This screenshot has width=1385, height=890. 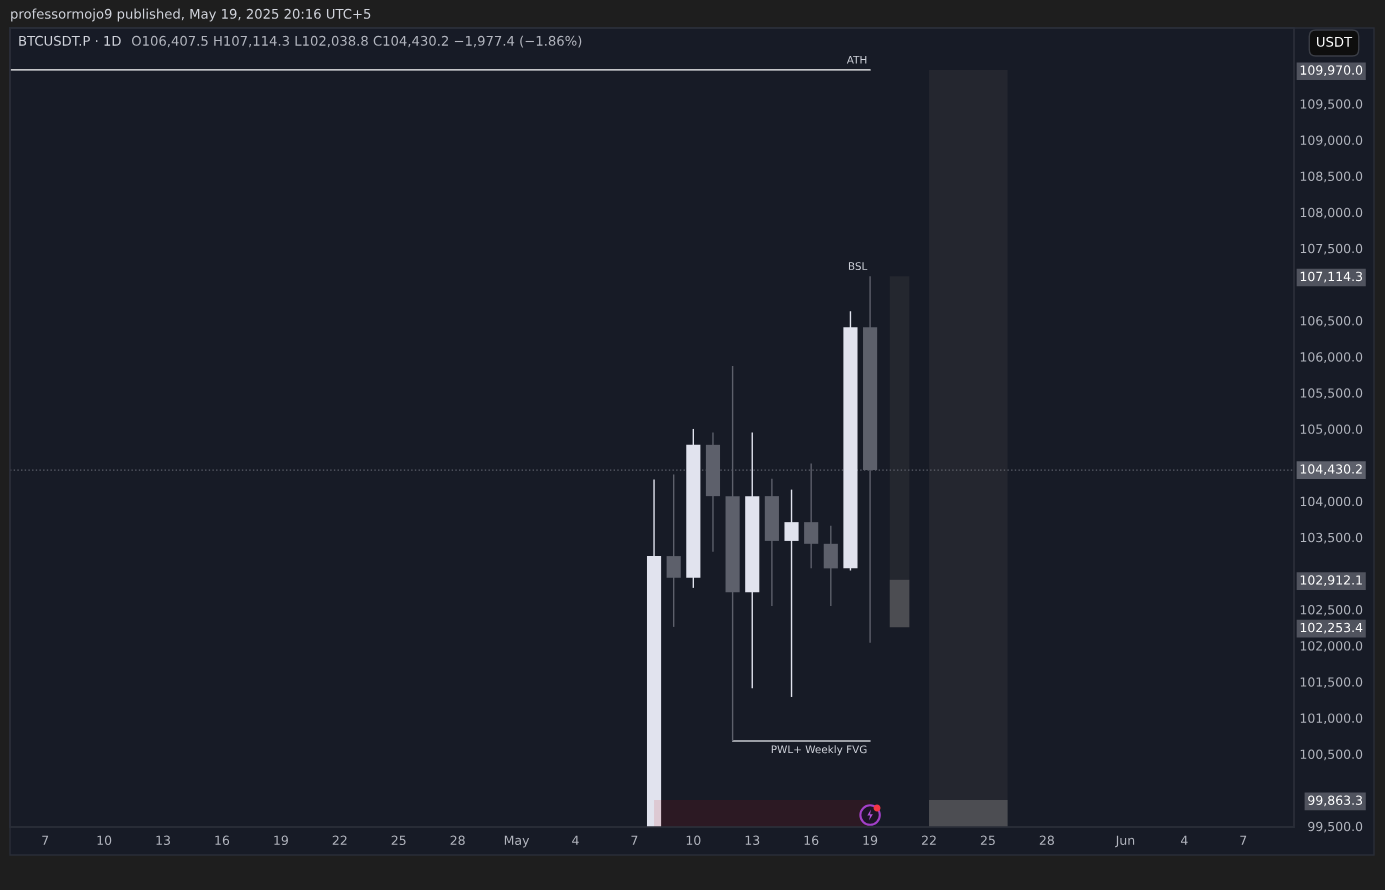 I want to click on text: O106,407.5 H107,114.3 L102,038.8 C104,430.2 −1,977.4 (−1.86%), so click(x=356, y=41).